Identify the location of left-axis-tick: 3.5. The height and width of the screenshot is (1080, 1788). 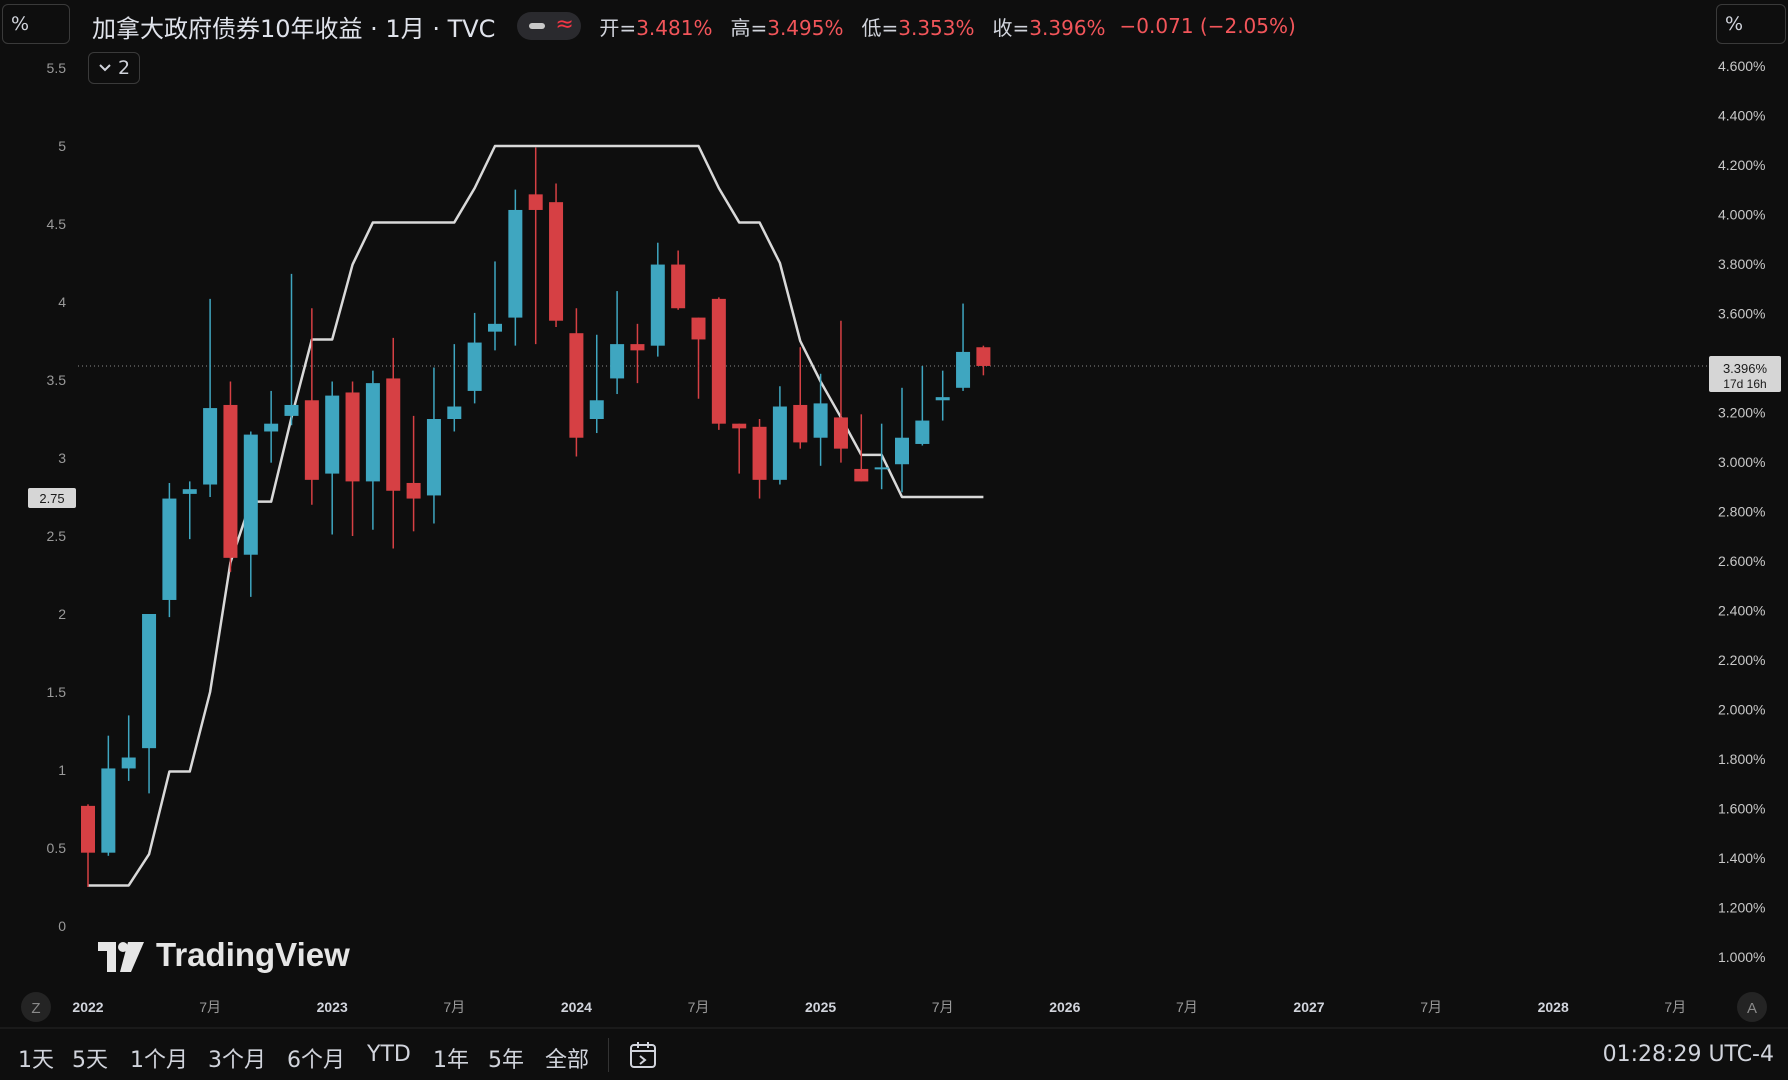
(57, 380).